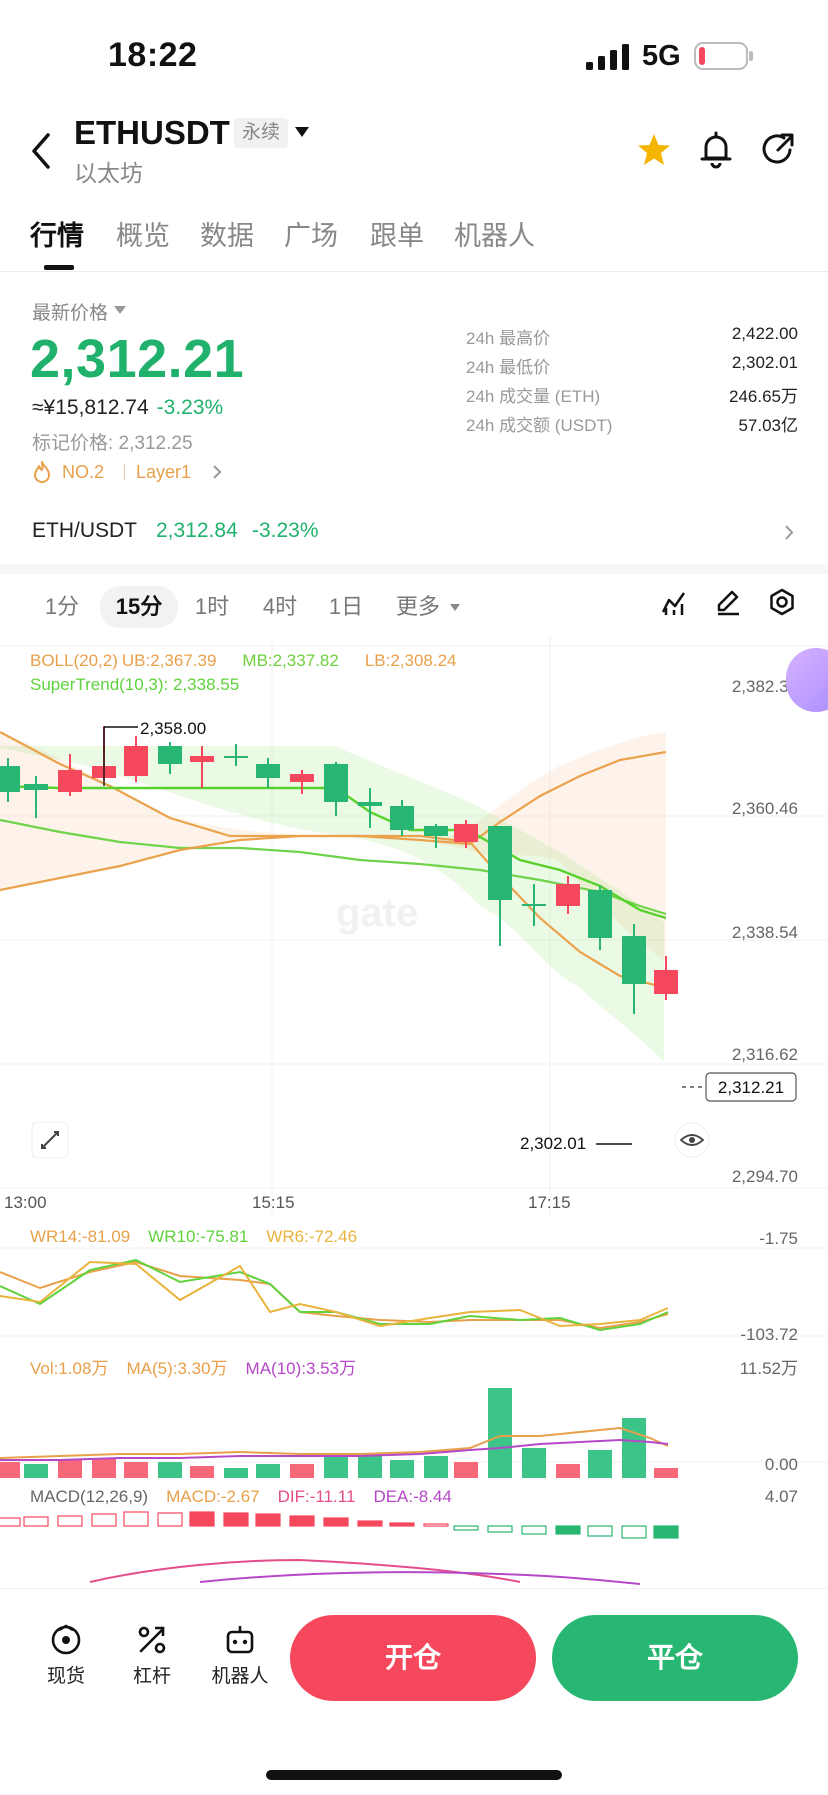 The height and width of the screenshot is (1795, 828). I want to click on tab-market: 行情, so click(57, 236).